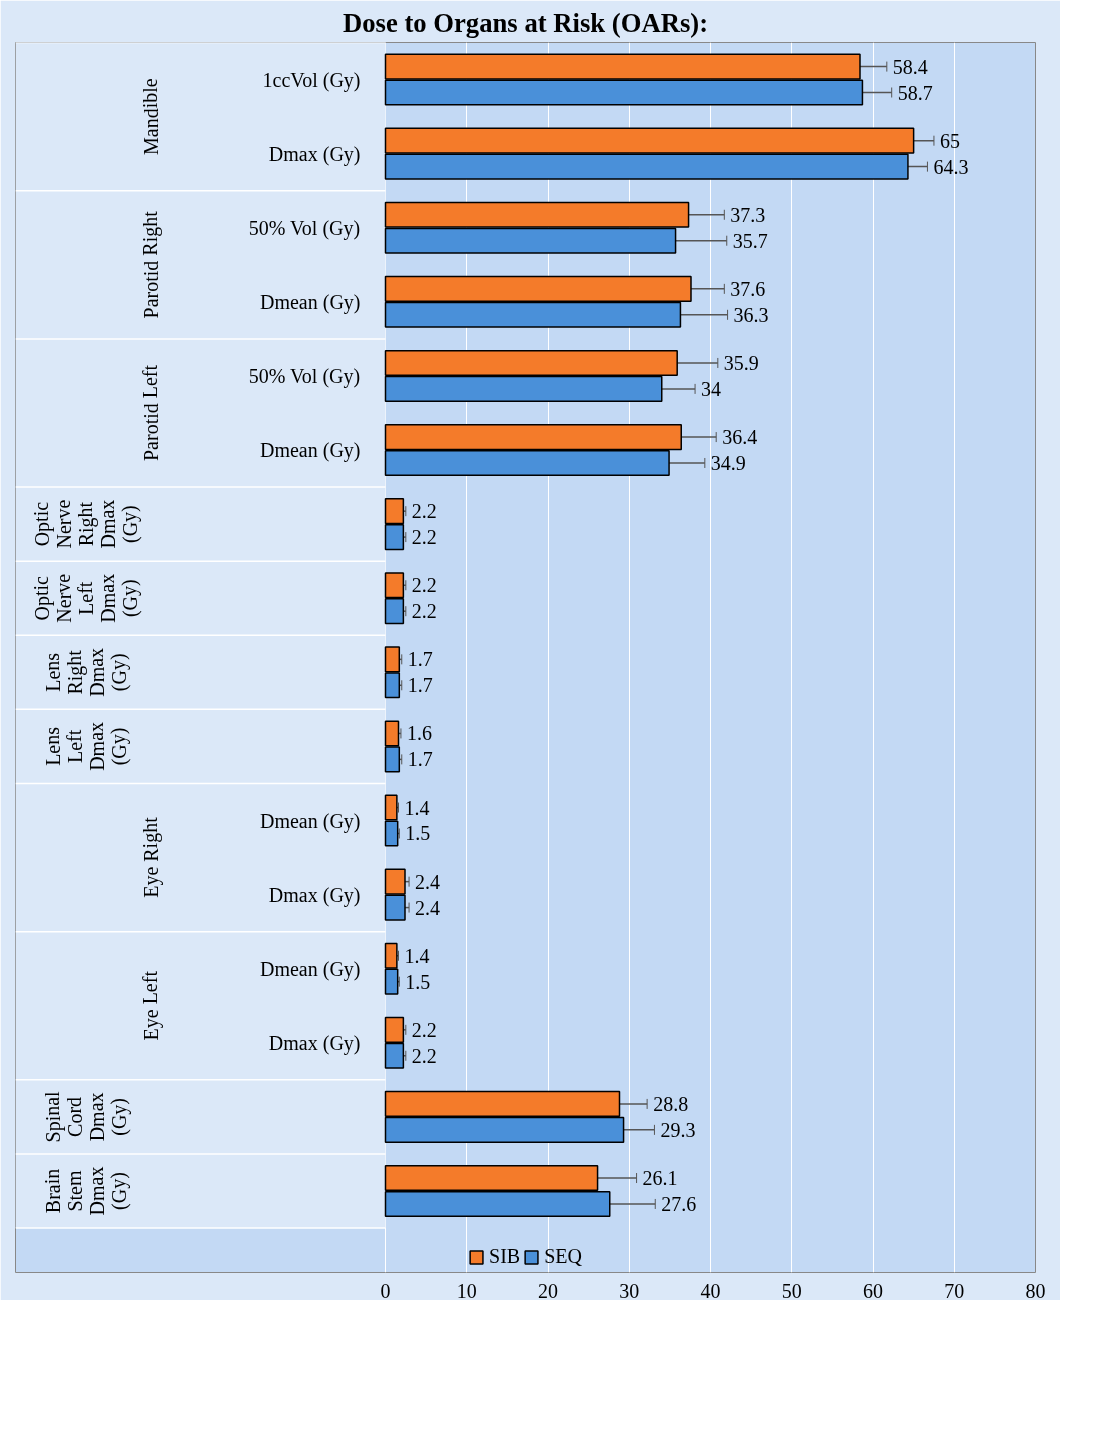  I want to click on data-label: 1.6, so click(419, 733).